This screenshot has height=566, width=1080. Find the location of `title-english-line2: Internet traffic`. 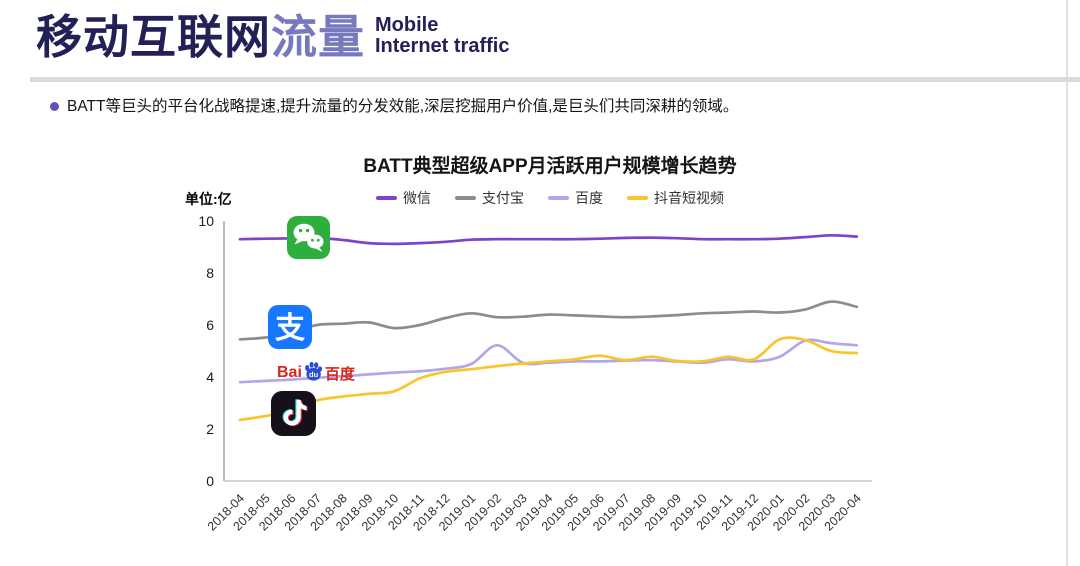

title-english-line2: Internet traffic is located at coordinates (442, 46).